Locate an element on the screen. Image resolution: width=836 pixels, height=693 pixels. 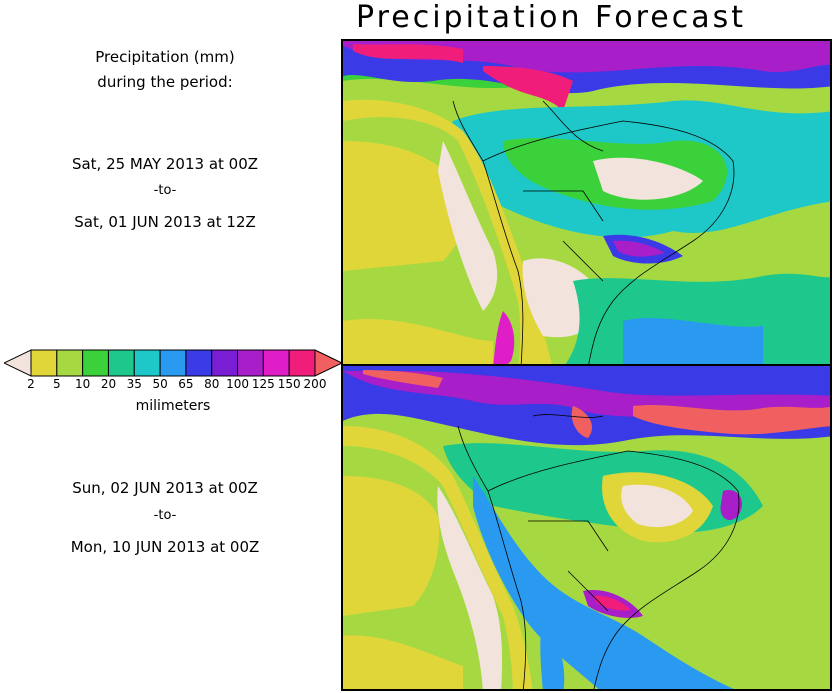
map-title: Precipitation Forecast is located at coordinates (551, 17).